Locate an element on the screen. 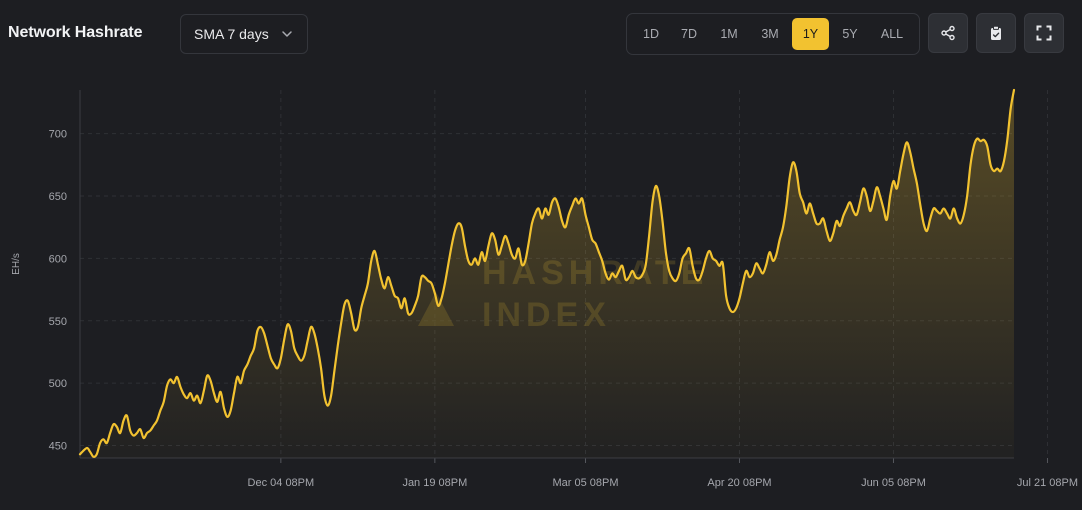  share-button is located at coordinates (948, 33).